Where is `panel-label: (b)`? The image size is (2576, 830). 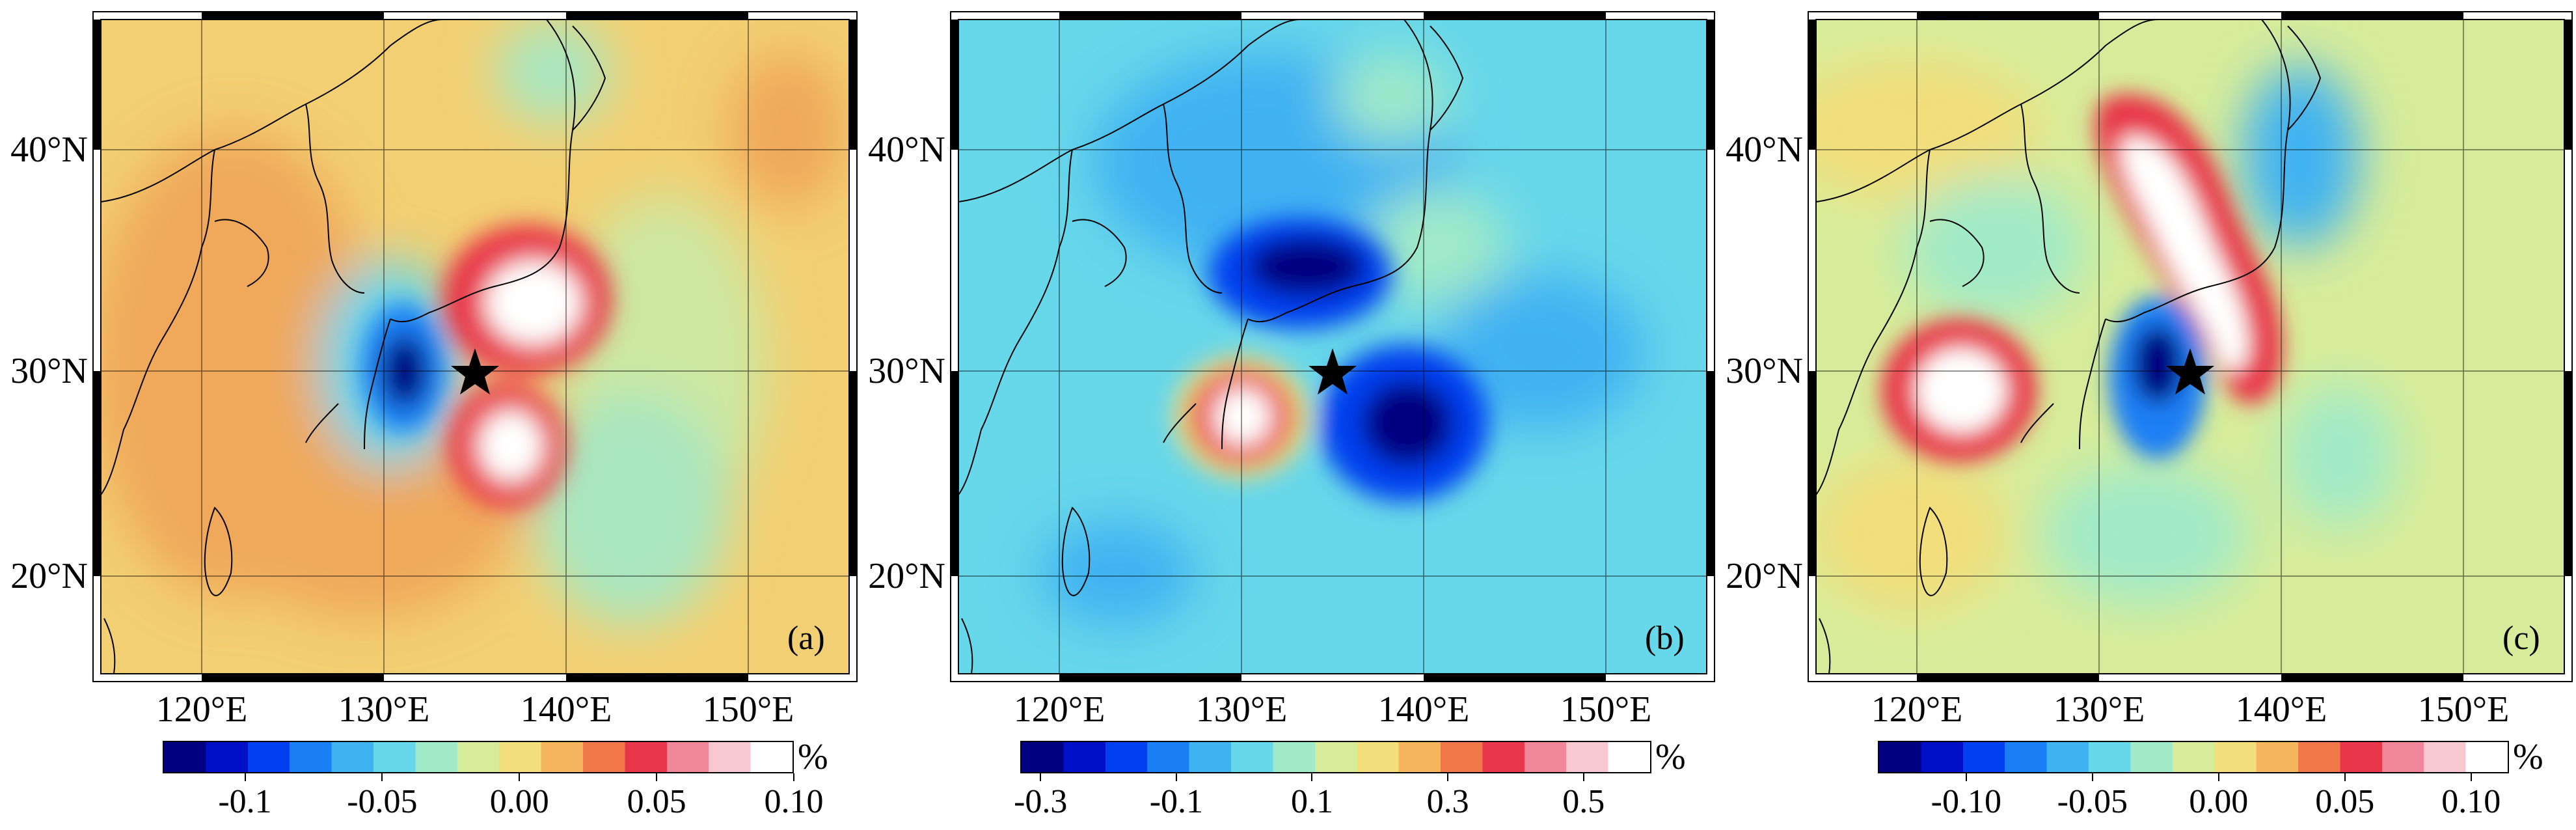 panel-label: (b) is located at coordinates (1665, 638).